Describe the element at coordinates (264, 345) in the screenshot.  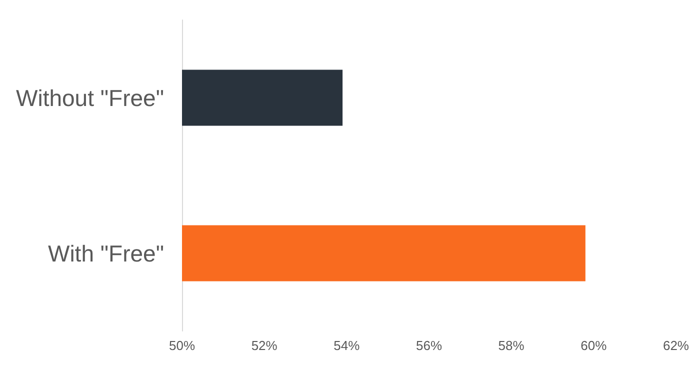
I see `x-tick-label: 52%` at that location.